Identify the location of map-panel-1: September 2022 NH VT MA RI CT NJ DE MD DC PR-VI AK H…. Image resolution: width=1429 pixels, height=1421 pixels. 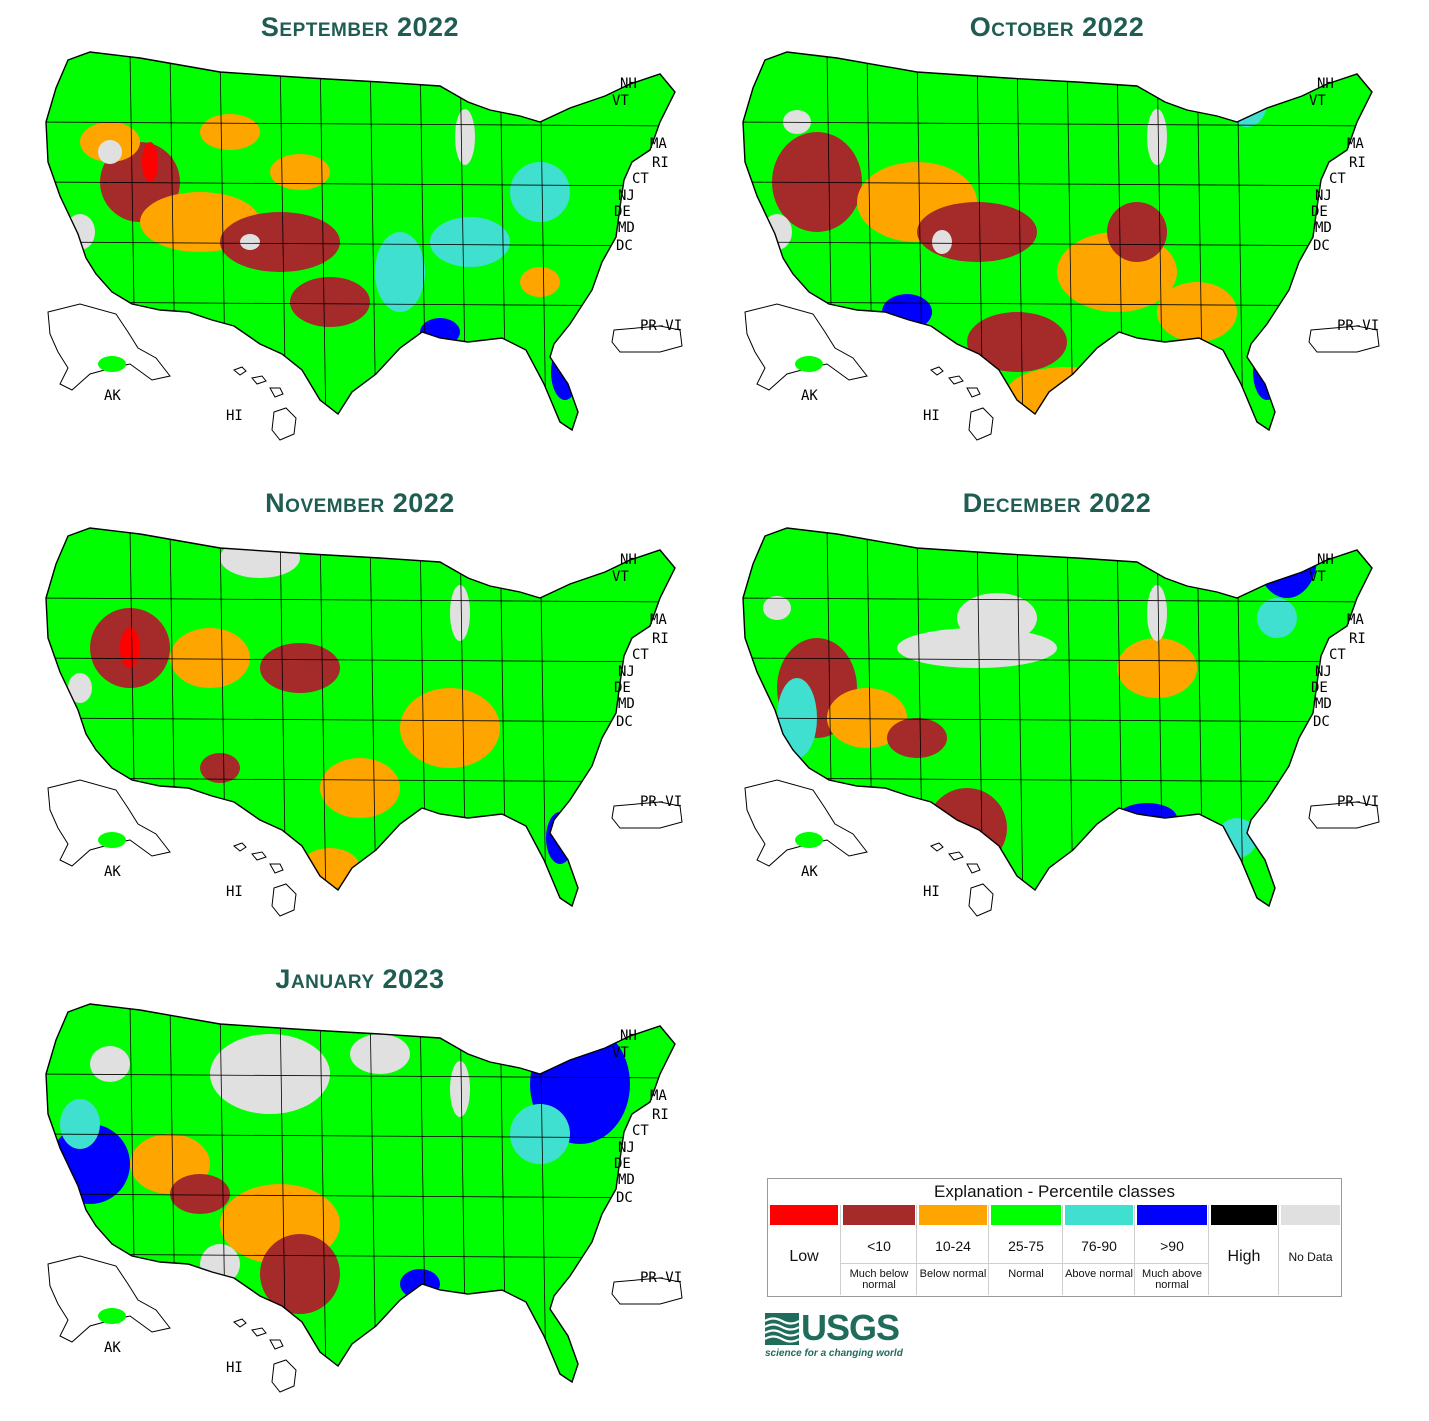
(360, 234).